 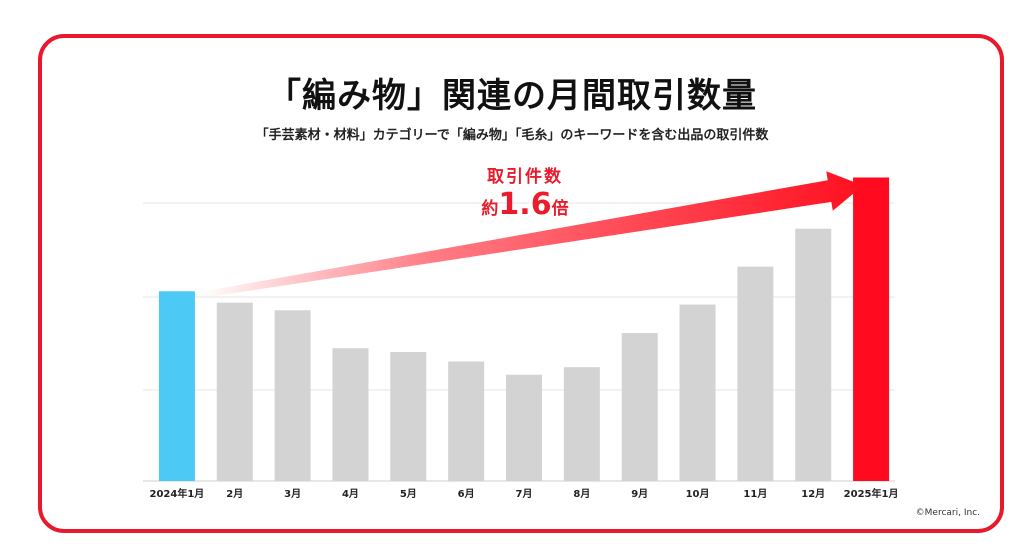 What do you see at coordinates (524, 427) in the screenshot?
I see `bar-7月` at bounding box center [524, 427].